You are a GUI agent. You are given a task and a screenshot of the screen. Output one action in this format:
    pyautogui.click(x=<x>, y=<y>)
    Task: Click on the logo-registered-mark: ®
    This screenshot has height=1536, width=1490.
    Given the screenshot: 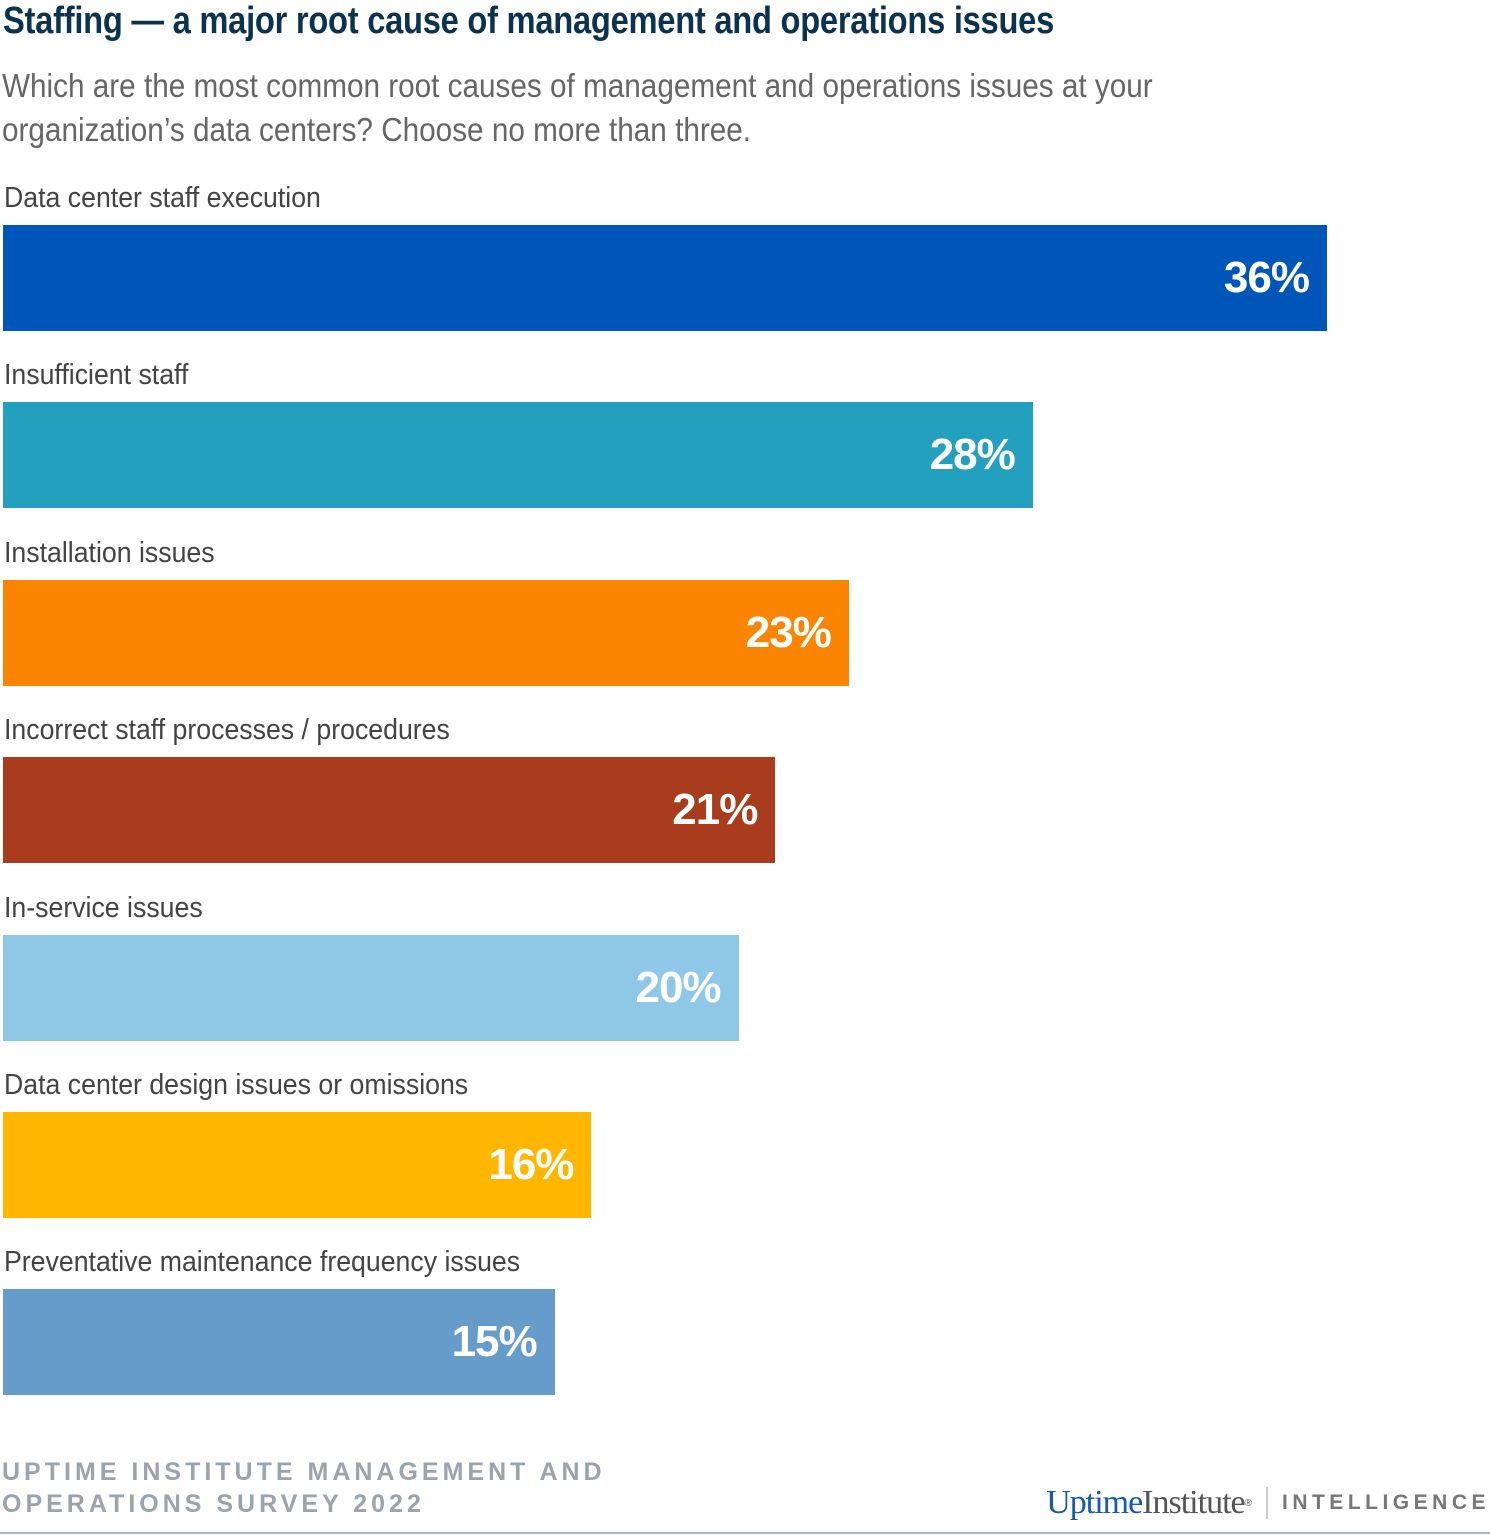 What is the action you would take?
    pyautogui.click(x=1248, y=1503)
    